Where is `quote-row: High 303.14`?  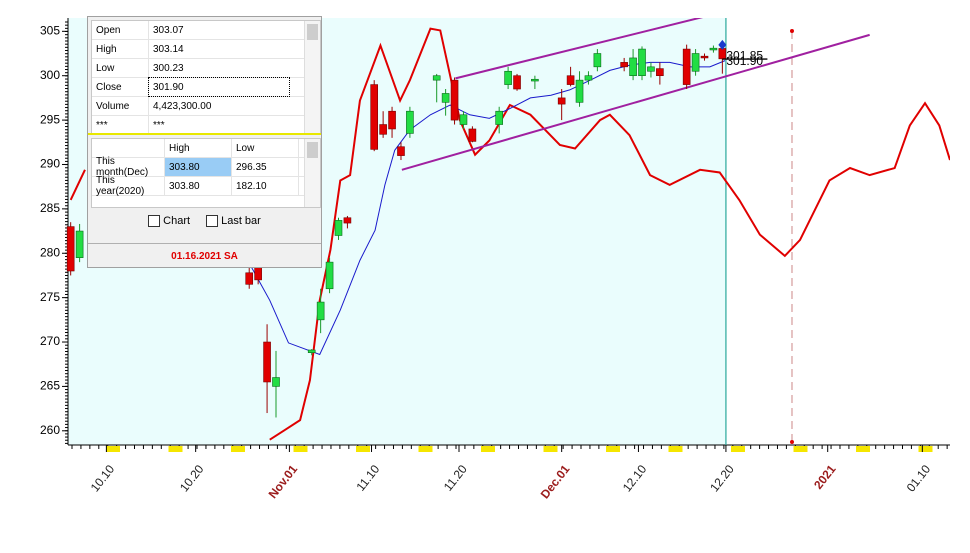 quote-row: High 303.14 is located at coordinates (198, 49).